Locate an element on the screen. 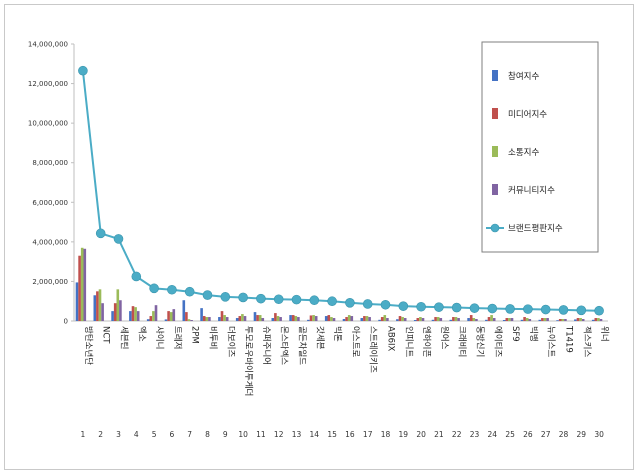 The image size is (640, 476). rank-label-1: 1 is located at coordinates (83, 434).